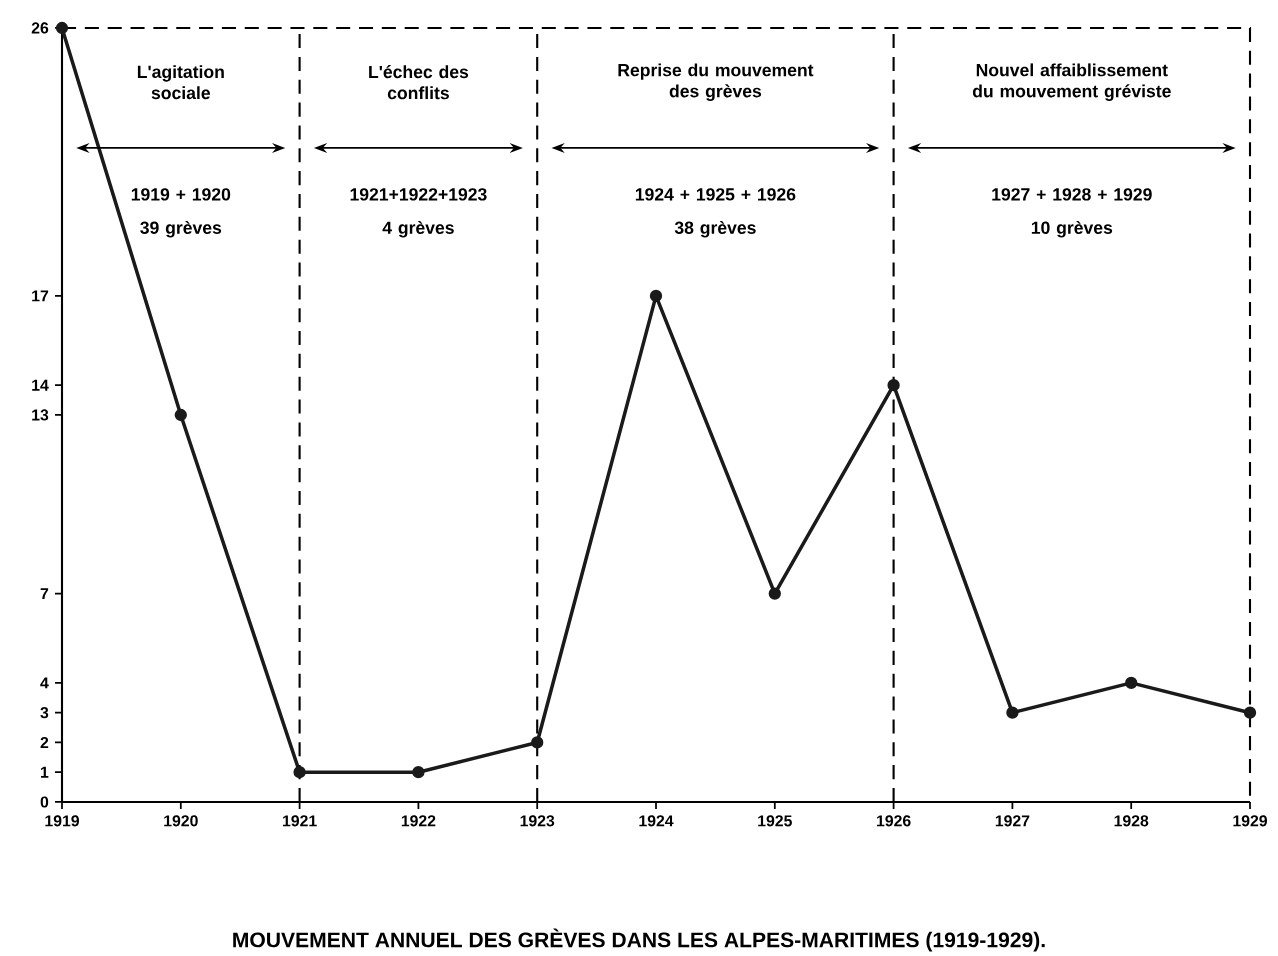 The height and width of the screenshot is (956, 1278). I want to click on x-tick-label: 1922, so click(418, 821).